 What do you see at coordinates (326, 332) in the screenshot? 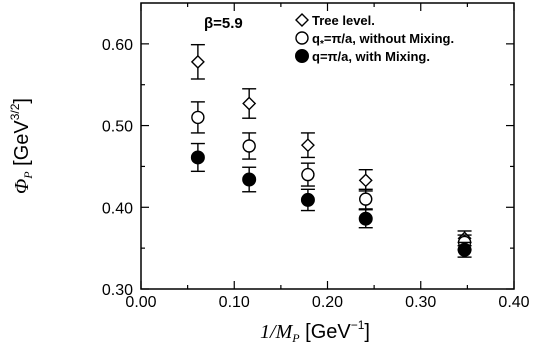
I see `x-axis-title-unit: [GeV` at bounding box center [326, 332].